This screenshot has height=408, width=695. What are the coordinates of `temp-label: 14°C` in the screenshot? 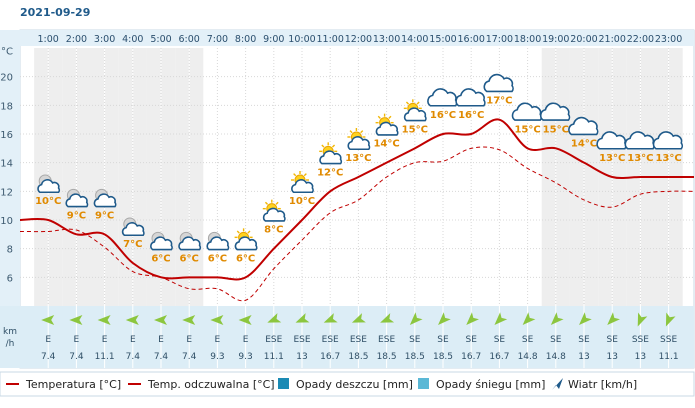 It's located at (386, 144).